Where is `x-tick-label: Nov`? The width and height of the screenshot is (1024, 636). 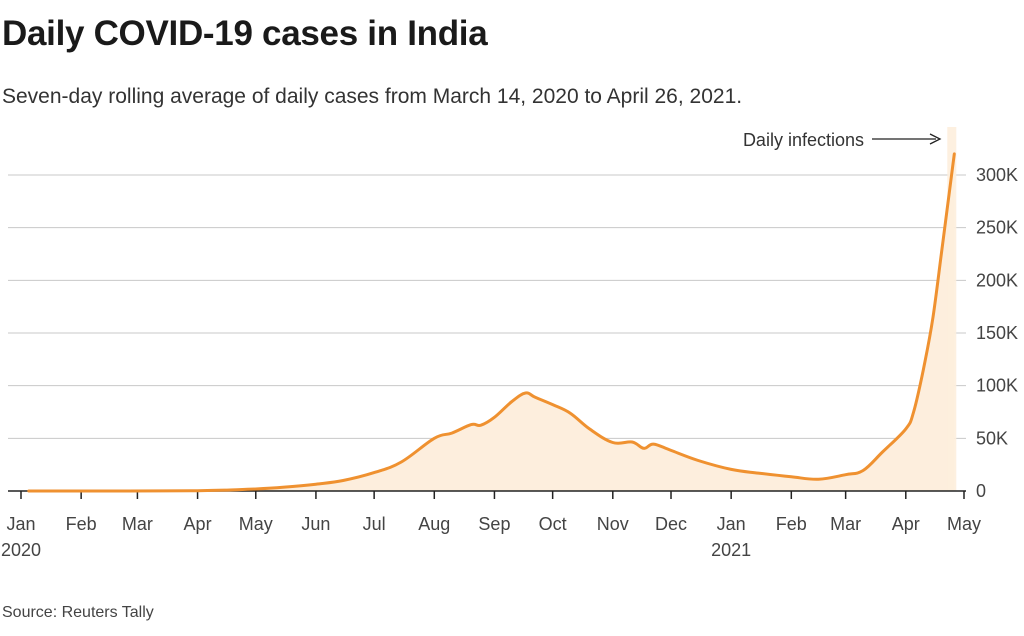
x-tick-label: Nov is located at coordinates (613, 524).